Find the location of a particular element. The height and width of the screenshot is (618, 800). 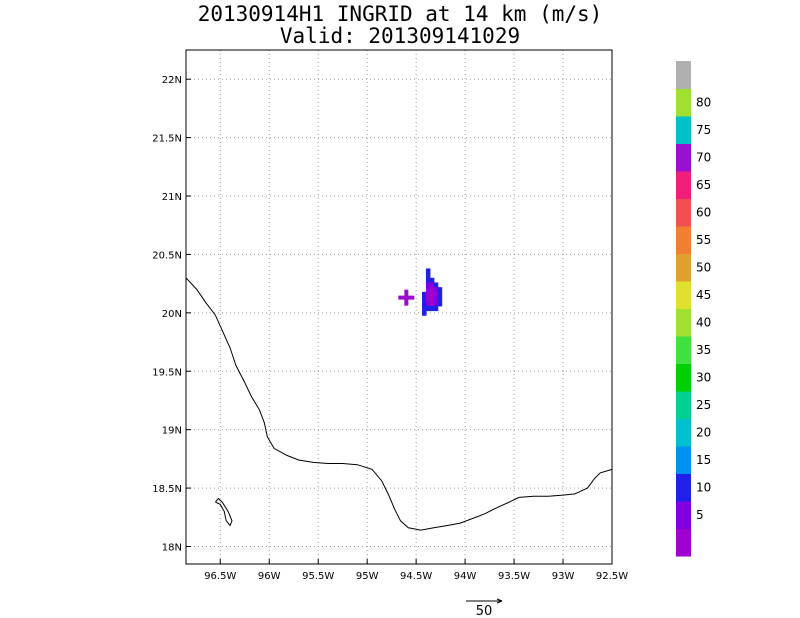

colorbar-label: 45 is located at coordinates (703, 295).